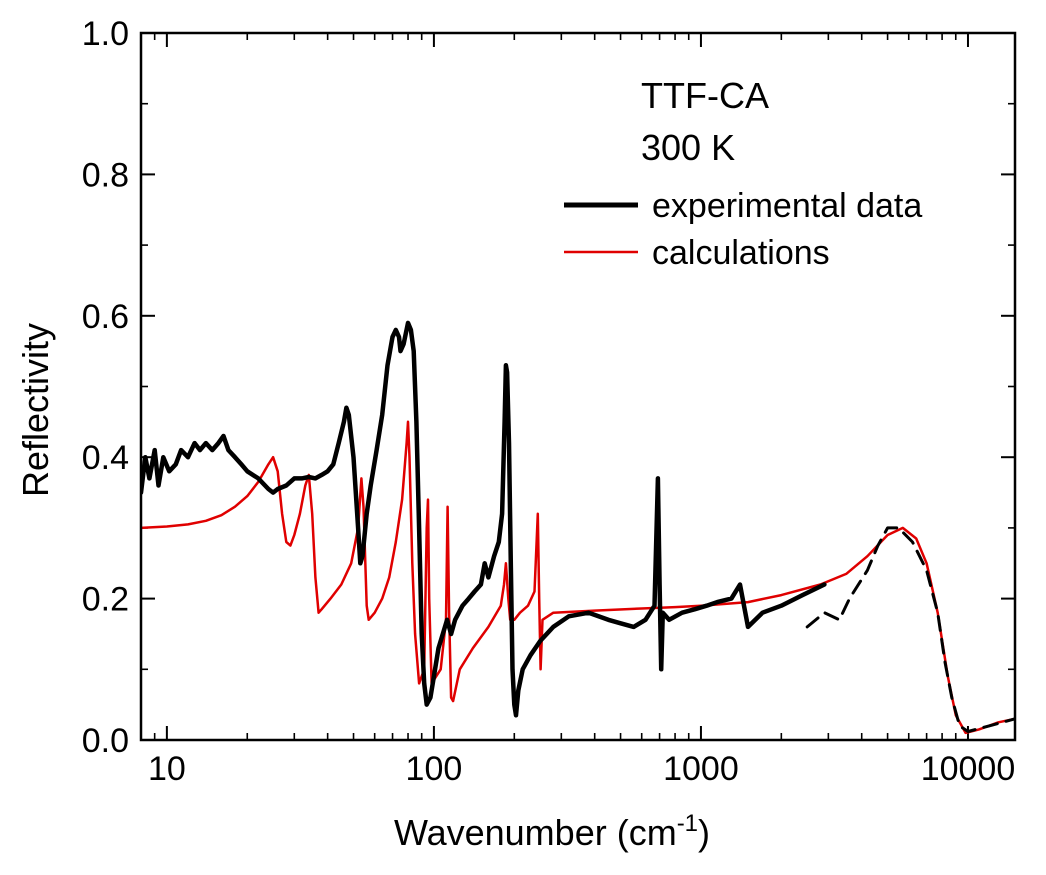 The image size is (1046, 875). I want to click on annotation-sample: TTF-CA, so click(705, 95).